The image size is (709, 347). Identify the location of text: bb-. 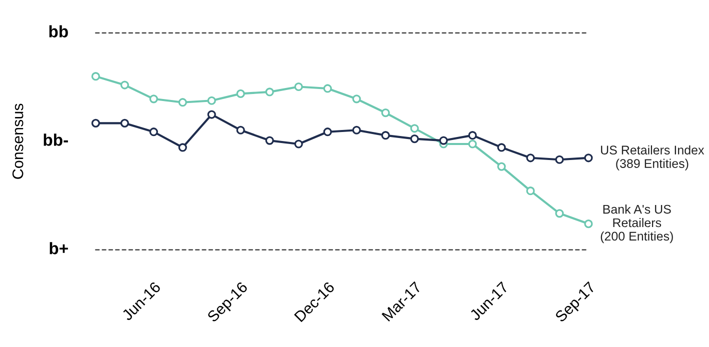
(56, 140).